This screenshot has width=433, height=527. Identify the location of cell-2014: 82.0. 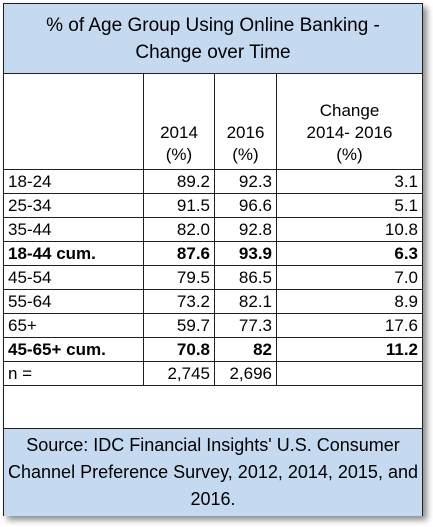
(179, 229).